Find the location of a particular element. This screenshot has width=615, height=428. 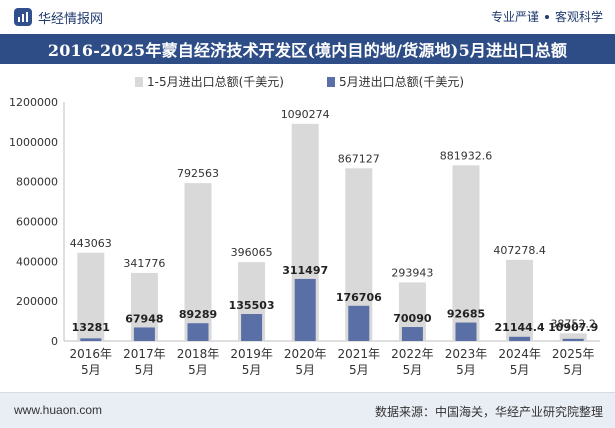

y-tick-label: 400000 is located at coordinates (37, 261).